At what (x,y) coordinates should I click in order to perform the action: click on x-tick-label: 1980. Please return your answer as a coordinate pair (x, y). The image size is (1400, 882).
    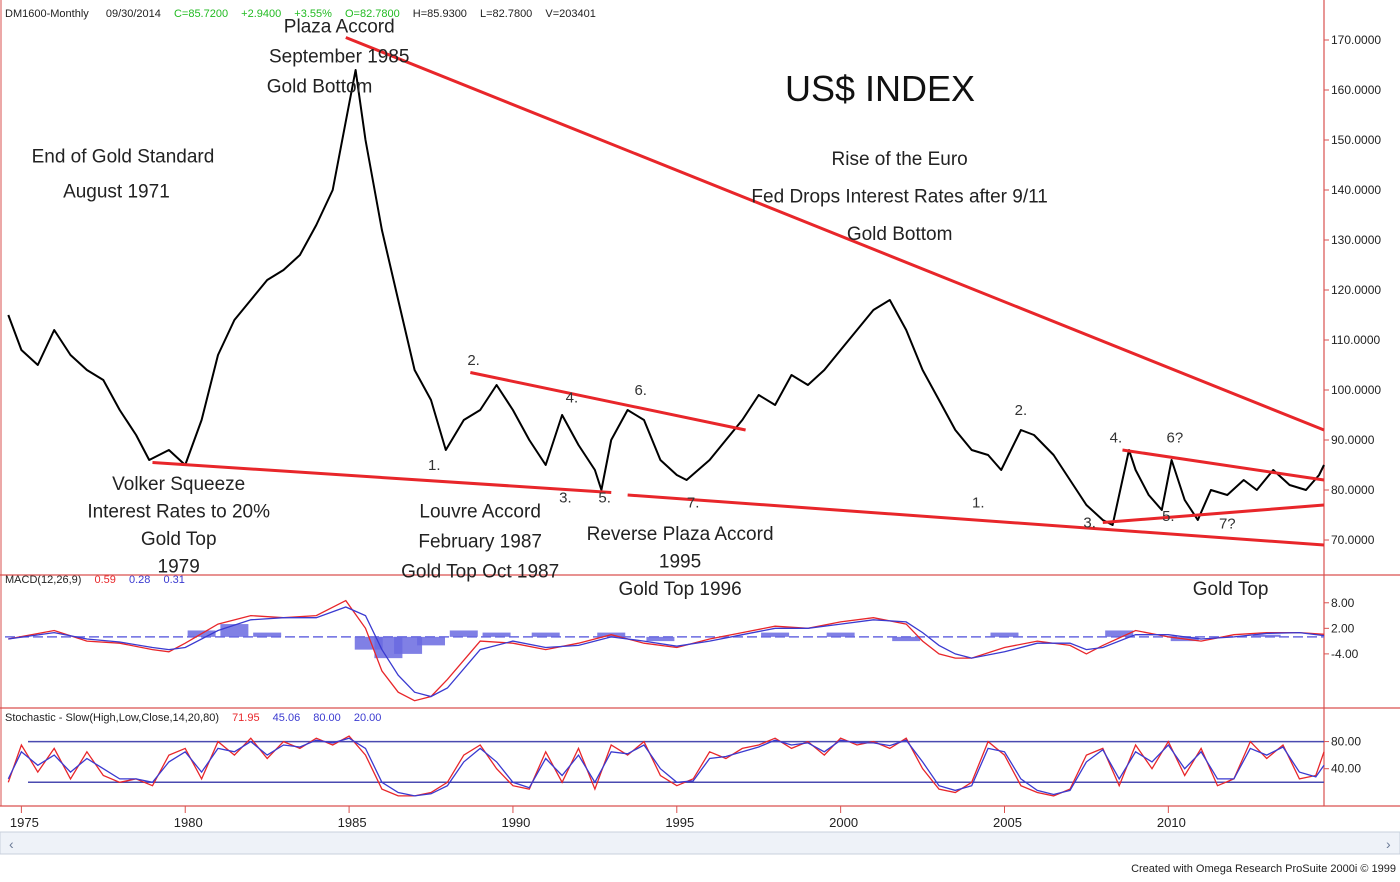
    Looking at the image, I should click on (188, 822).